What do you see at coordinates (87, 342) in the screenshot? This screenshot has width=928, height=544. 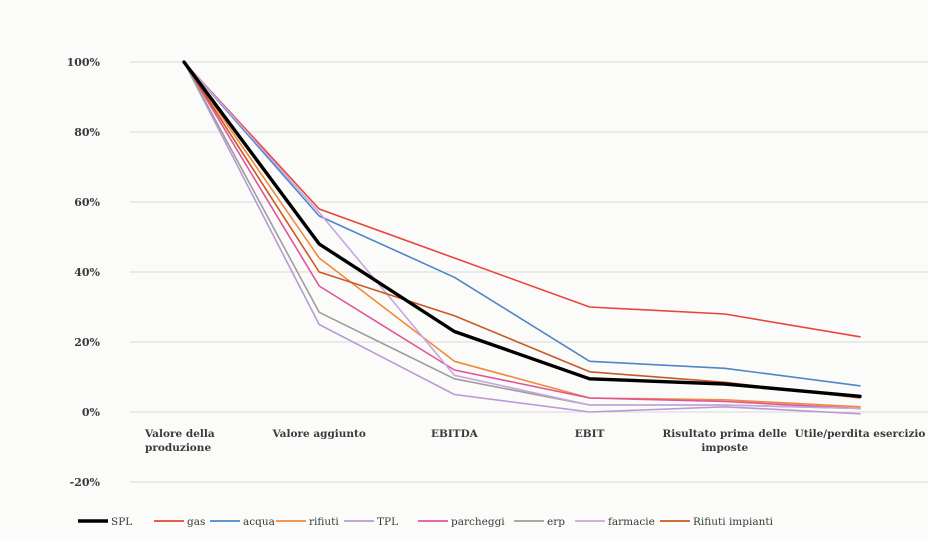 I see `y-tick-label: 20%` at bounding box center [87, 342].